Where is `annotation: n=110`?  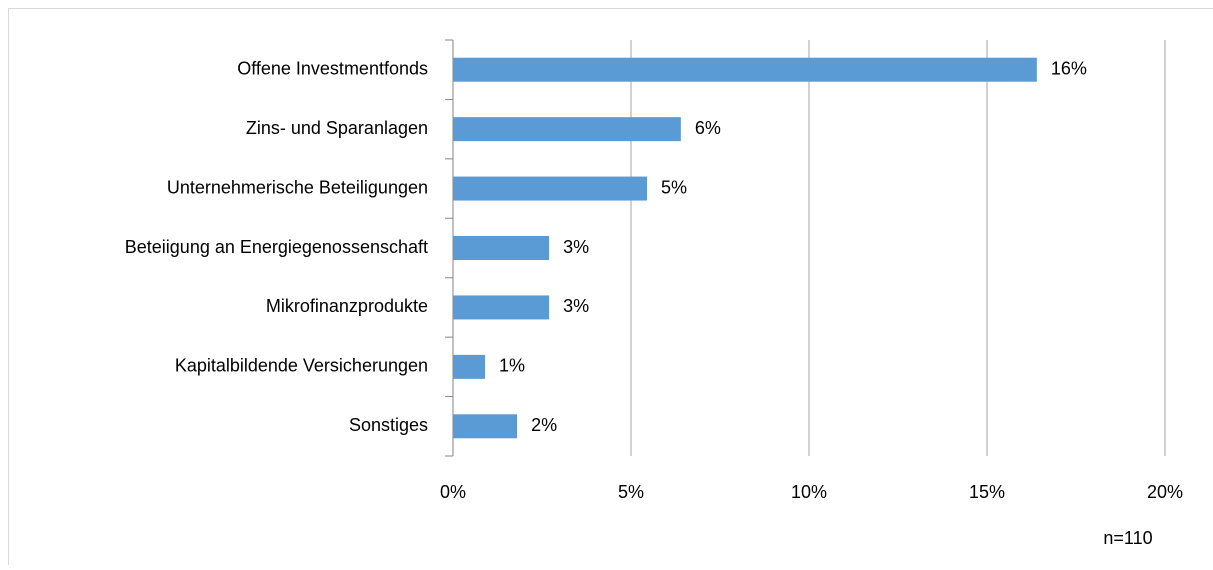
annotation: n=110 is located at coordinates (1127, 538).